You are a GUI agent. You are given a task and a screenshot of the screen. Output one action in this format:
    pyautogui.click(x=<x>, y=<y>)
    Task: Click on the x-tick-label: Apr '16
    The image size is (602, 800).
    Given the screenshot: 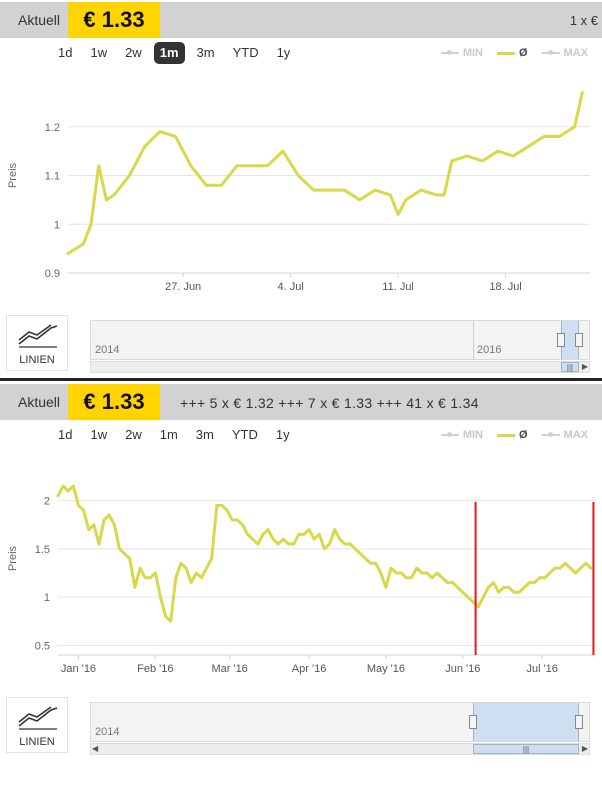 What is the action you would take?
    pyautogui.click(x=309, y=669)
    